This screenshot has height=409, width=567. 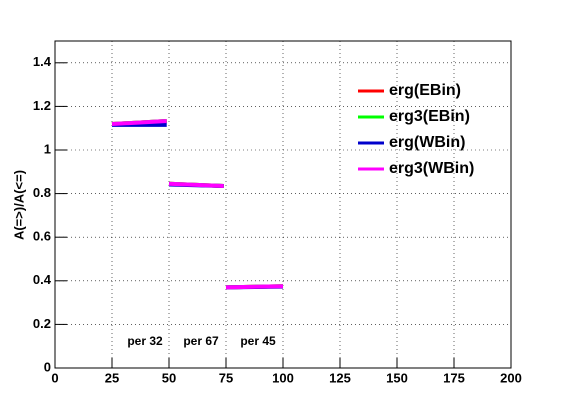 I want to click on y-axis-label: A(=>)/A(<=), so click(x=18, y=205).